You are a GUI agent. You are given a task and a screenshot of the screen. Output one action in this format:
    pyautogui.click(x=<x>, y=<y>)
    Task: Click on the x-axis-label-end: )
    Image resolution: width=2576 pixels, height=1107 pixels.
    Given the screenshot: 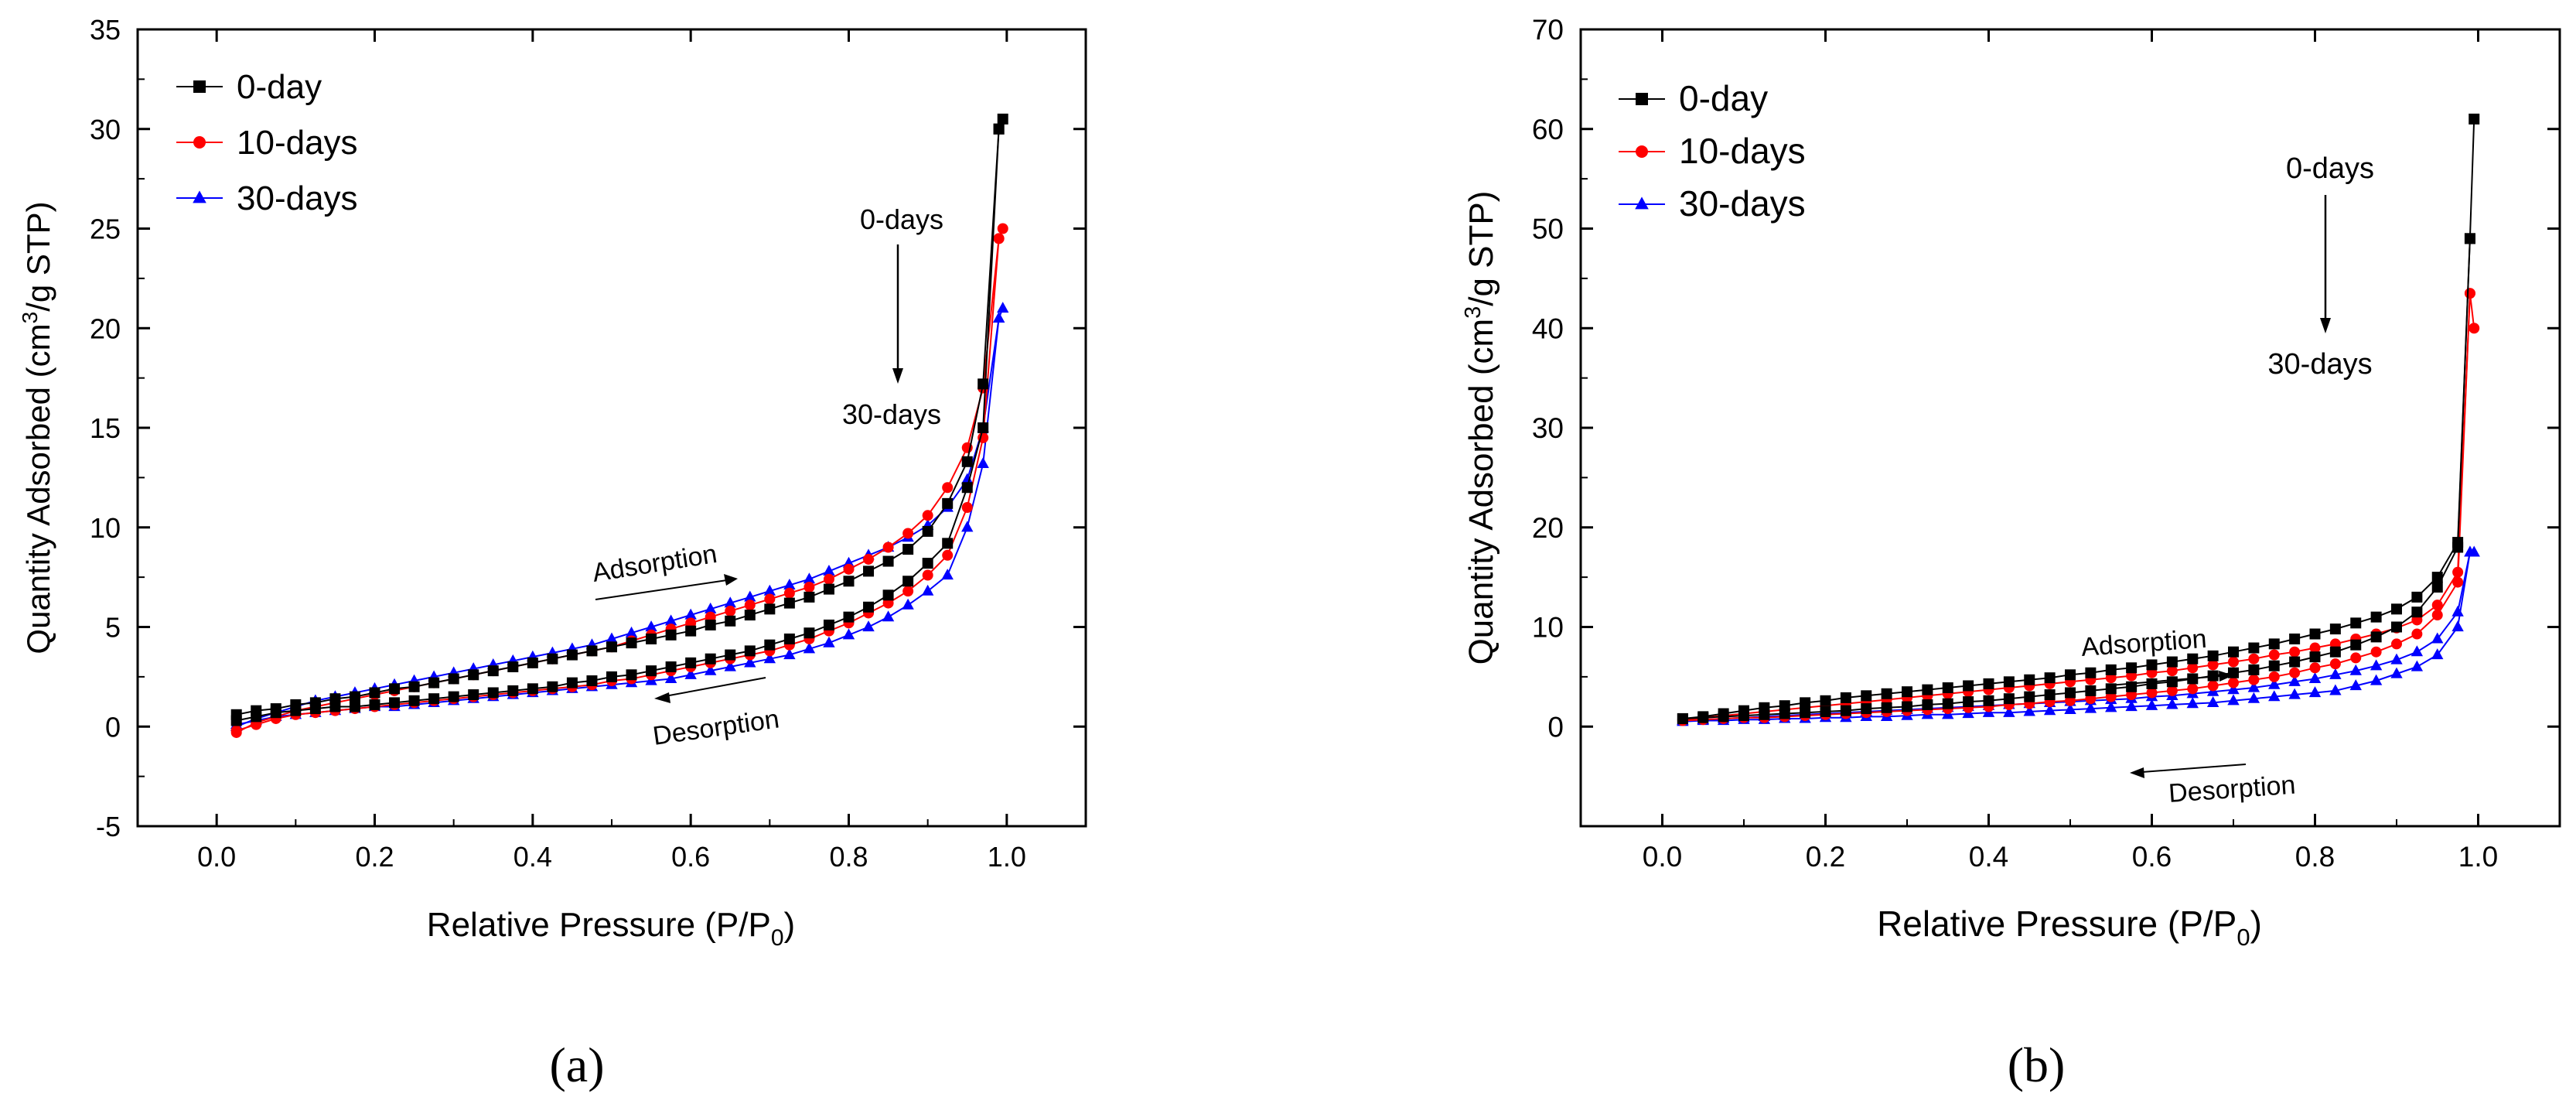 What is the action you would take?
    pyautogui.click(x=2256, y=924)
    